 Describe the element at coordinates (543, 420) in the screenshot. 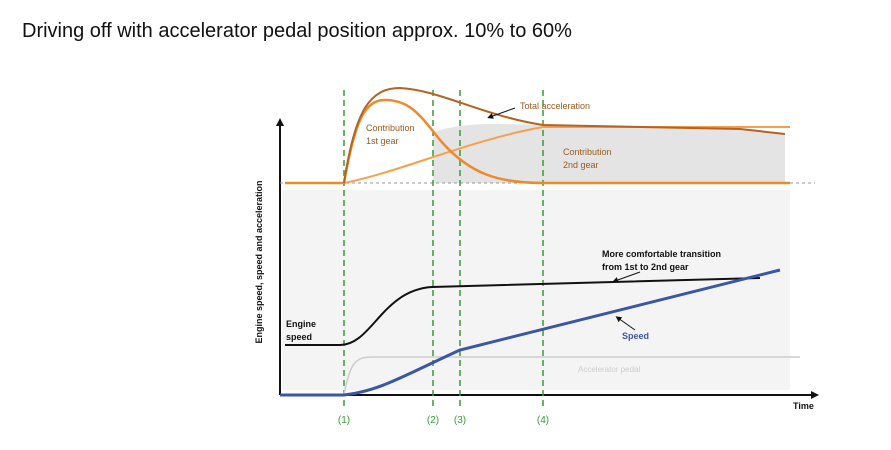

I see `marker-label: (4)` at that location.